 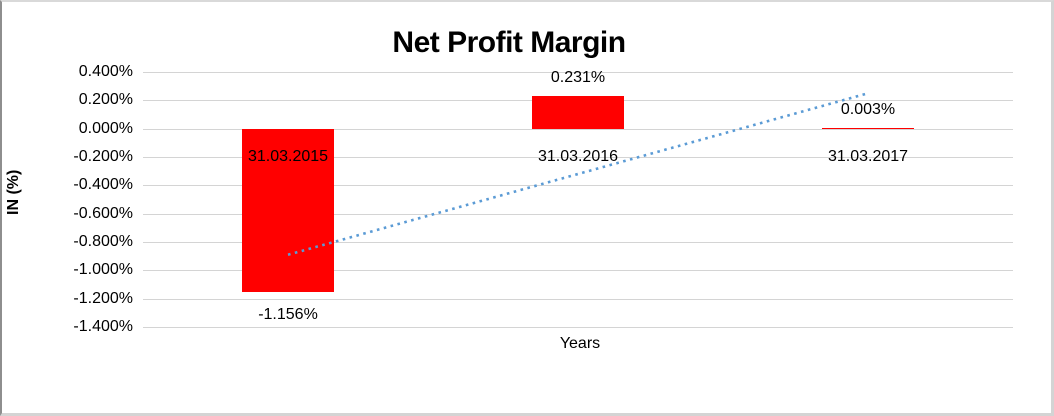 What do you see at coordinates (103, 156) in the screenshot?
I see `y-tick-label: -0.200%` at bounding box center [103, 156].